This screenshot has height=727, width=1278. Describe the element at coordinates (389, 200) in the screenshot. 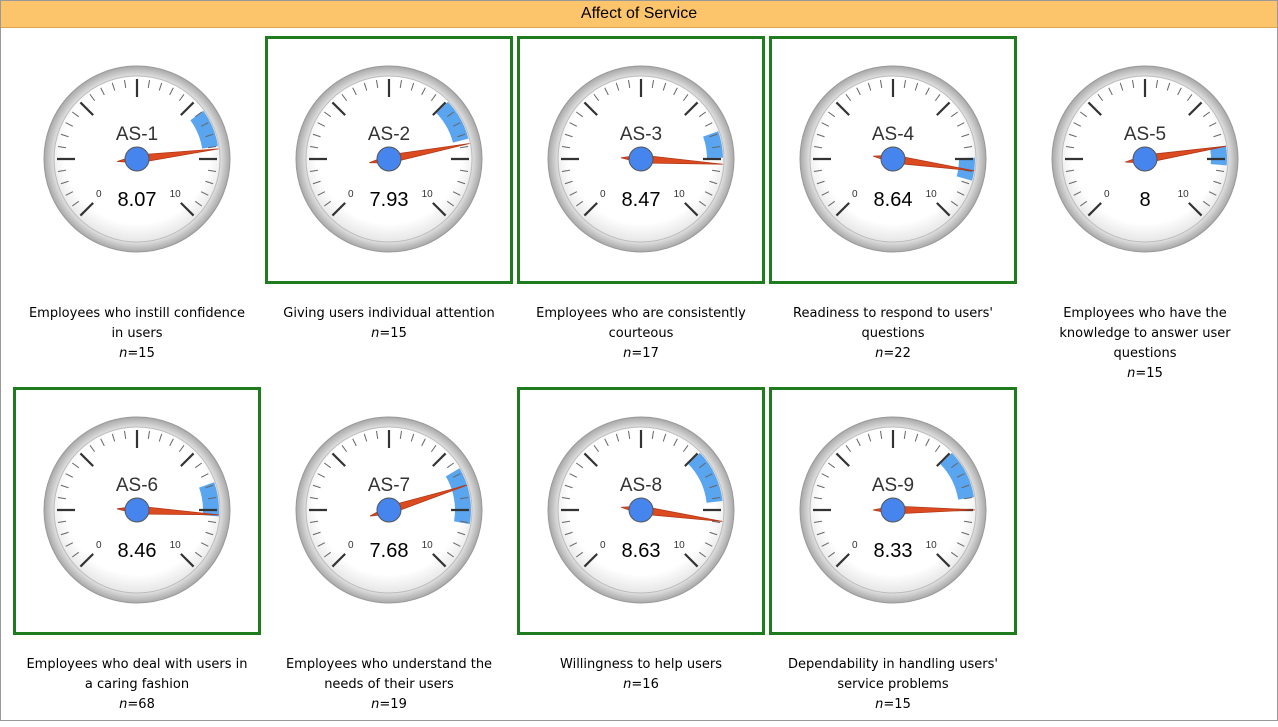

I see `gauge-value: 7.93` at that location.